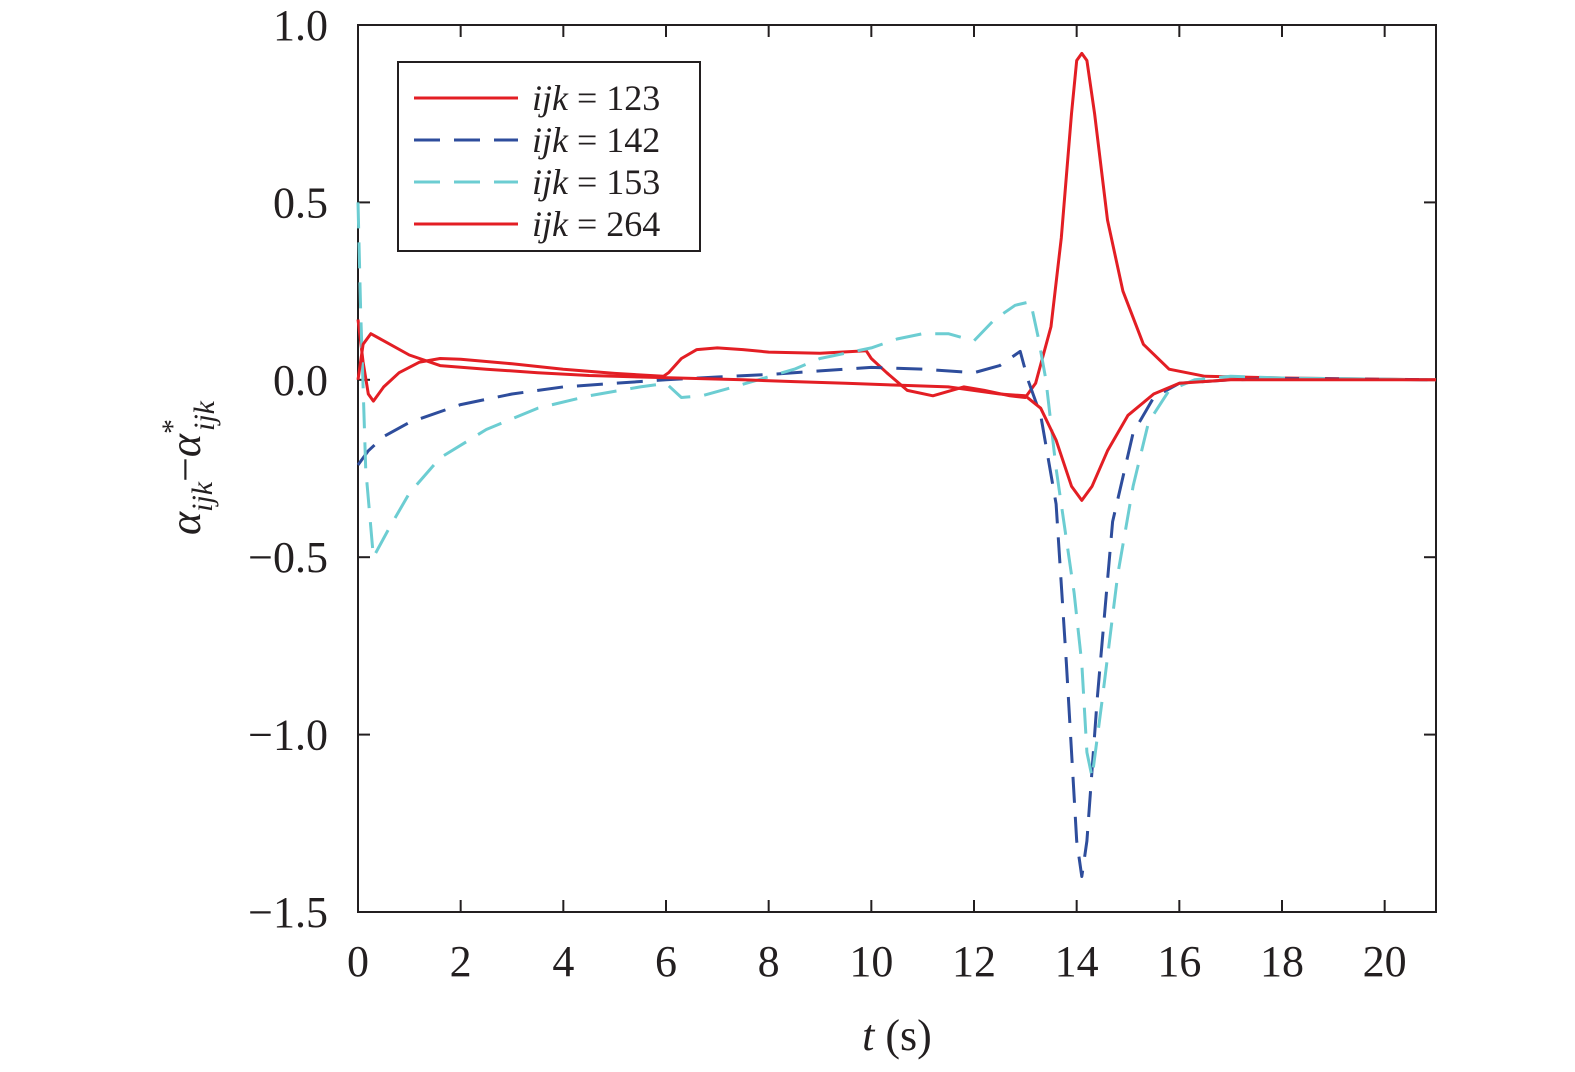 This screenshot has height=1072, width=1575. What do you see at coordinates (204, 415) in the screenshot?
I see `y-axis-subscript-2: ijk` at bounding box center [204, 415].